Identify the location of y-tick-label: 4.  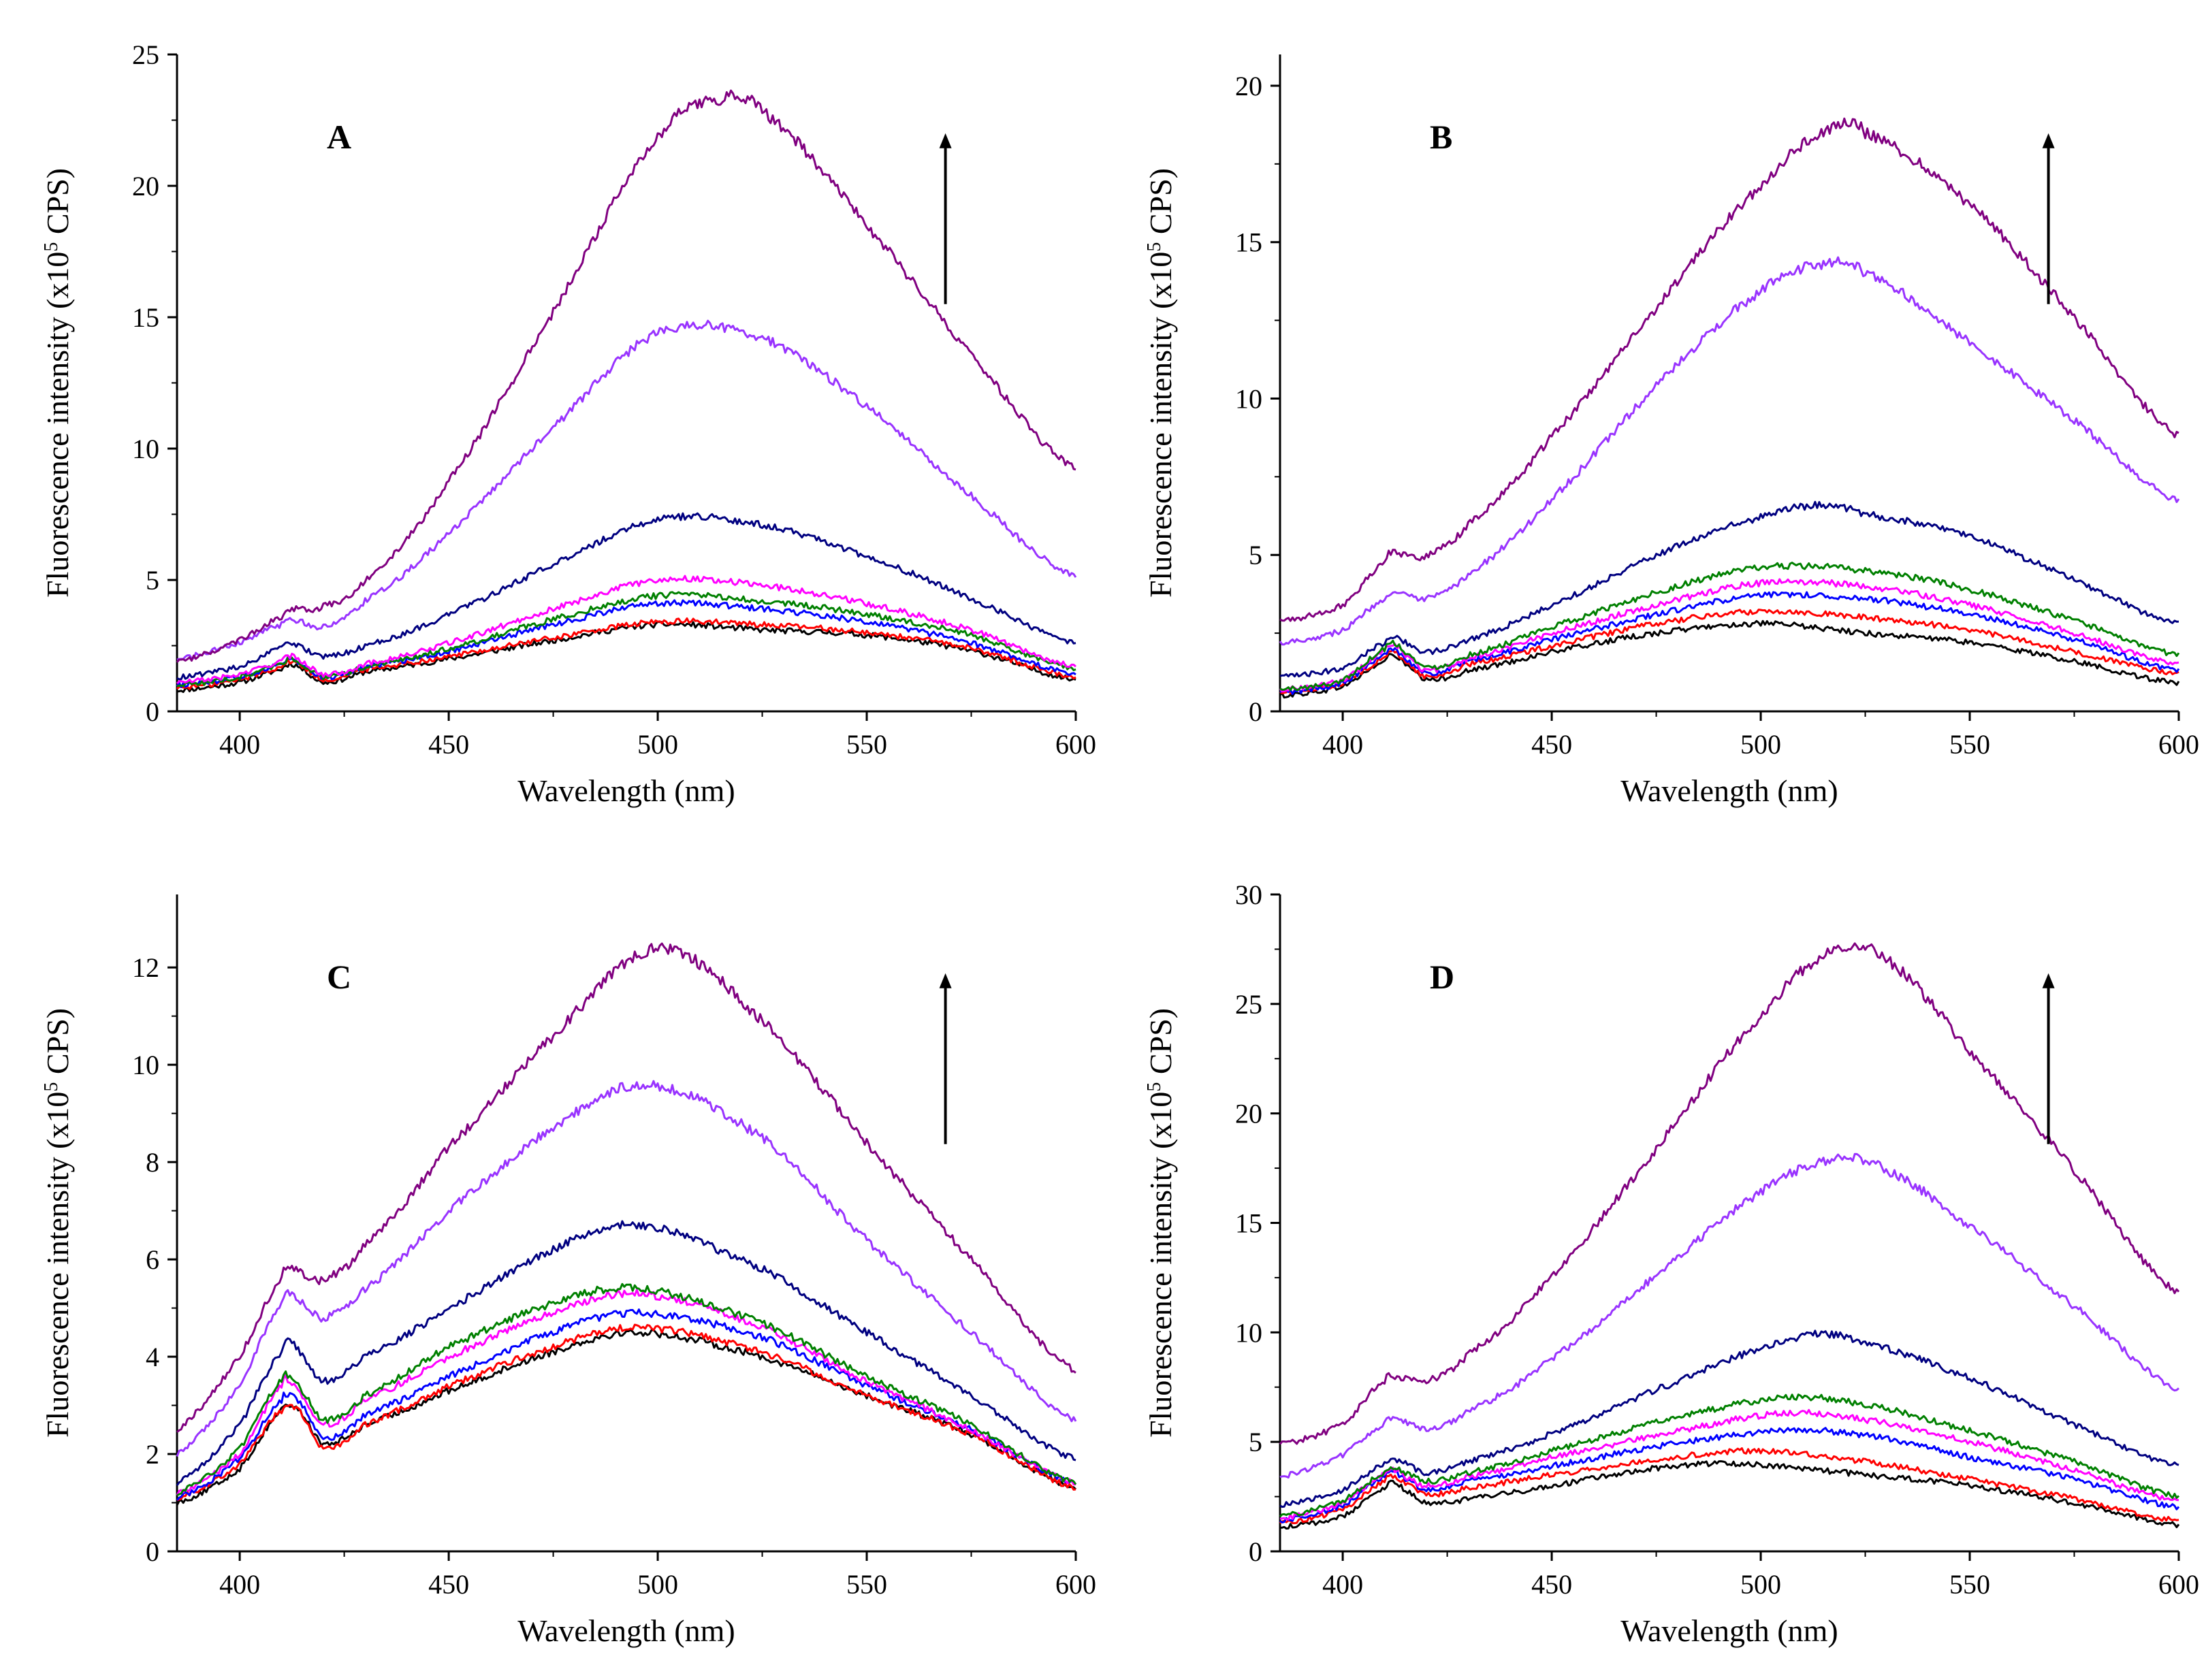
(152, 1357).